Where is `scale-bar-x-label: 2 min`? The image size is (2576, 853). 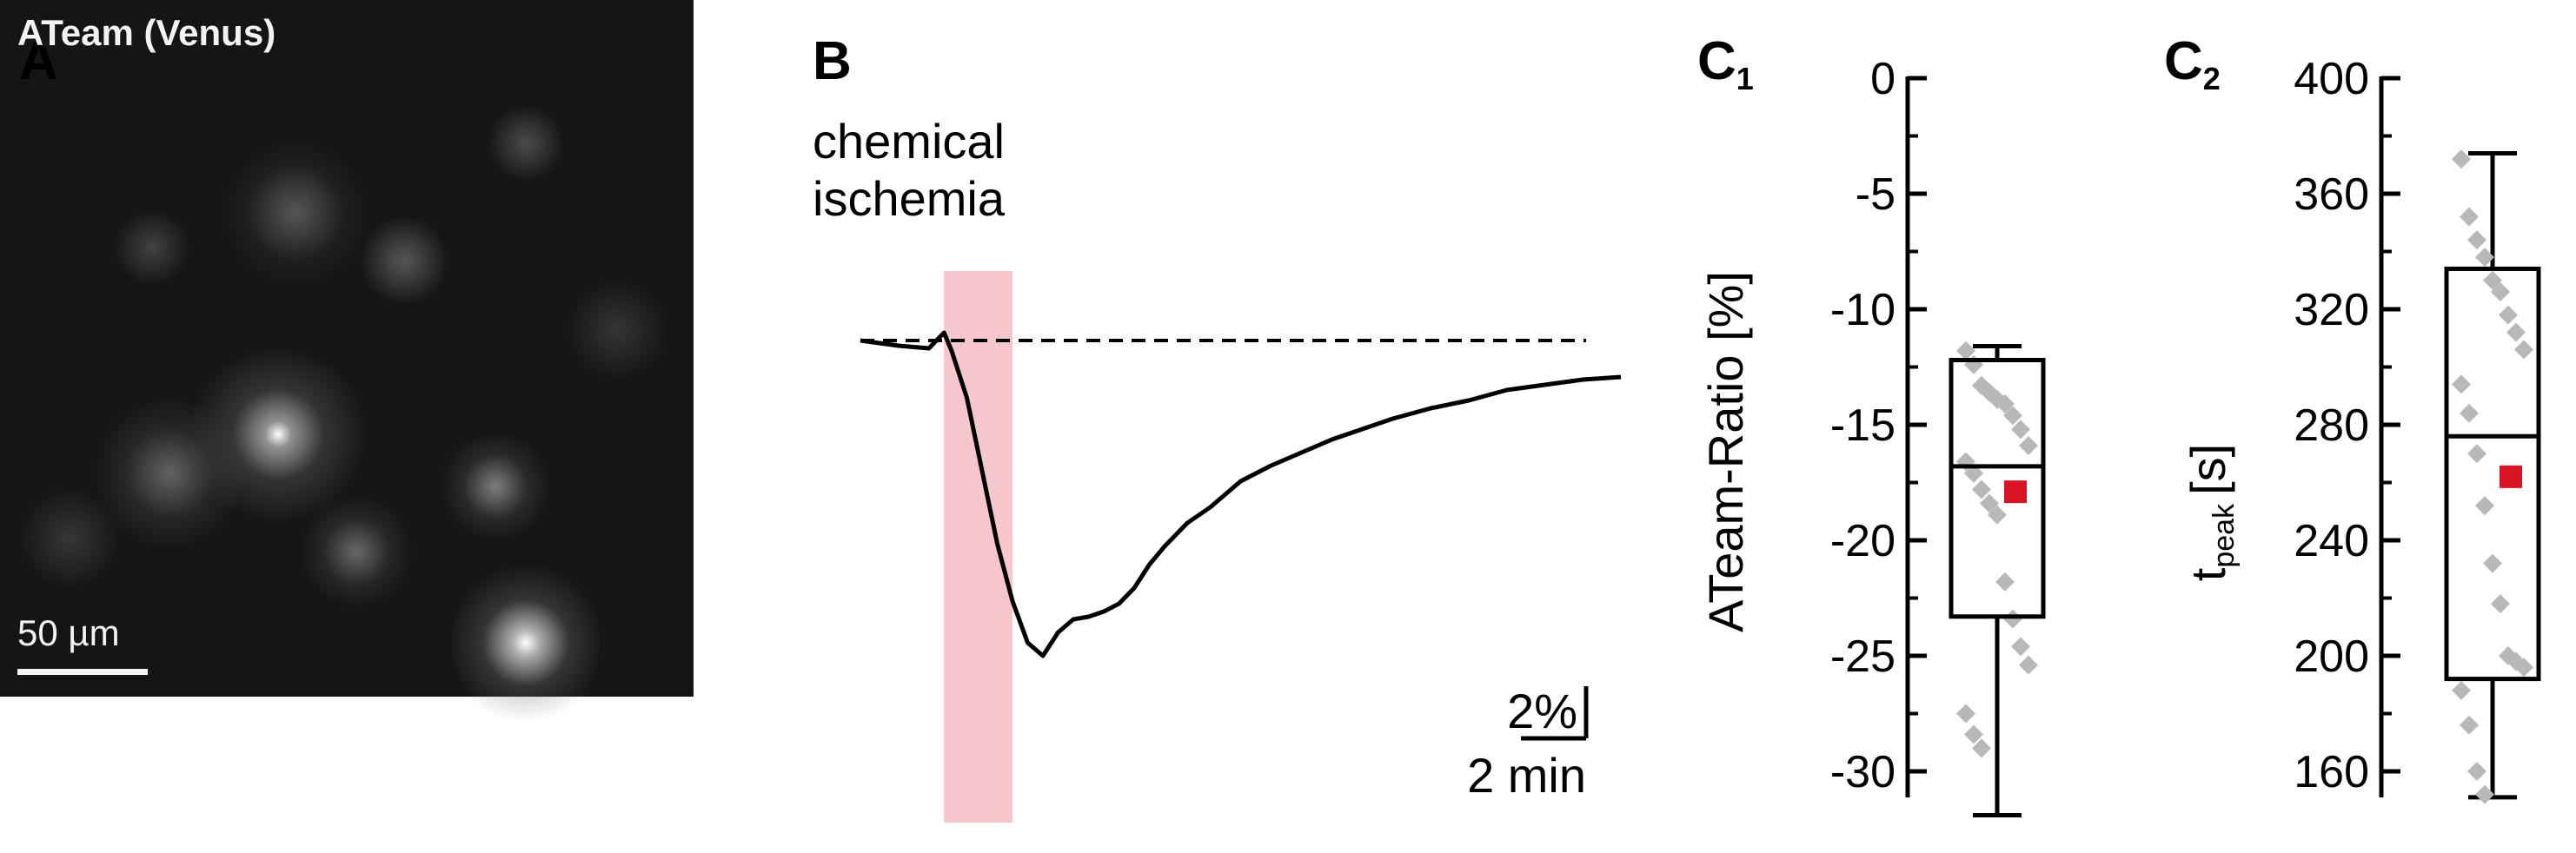
scale-bar-x-label: 2 min is located at coordinates (1526, 775).